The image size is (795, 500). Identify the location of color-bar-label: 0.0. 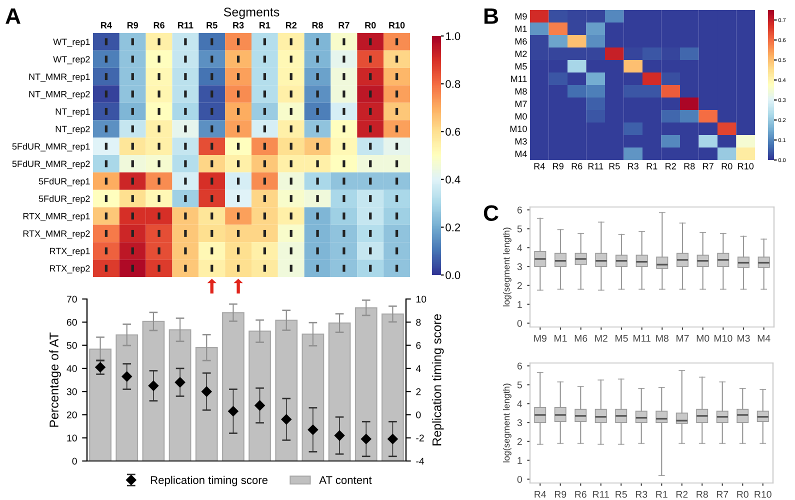
(453, 275).